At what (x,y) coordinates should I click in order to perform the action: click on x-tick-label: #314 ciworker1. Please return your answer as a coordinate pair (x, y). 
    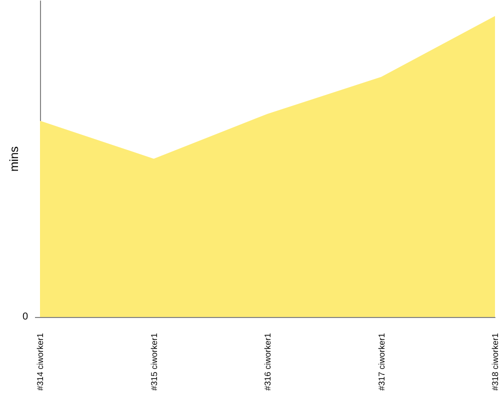
    Looking at the image, I should click on (40, 361).